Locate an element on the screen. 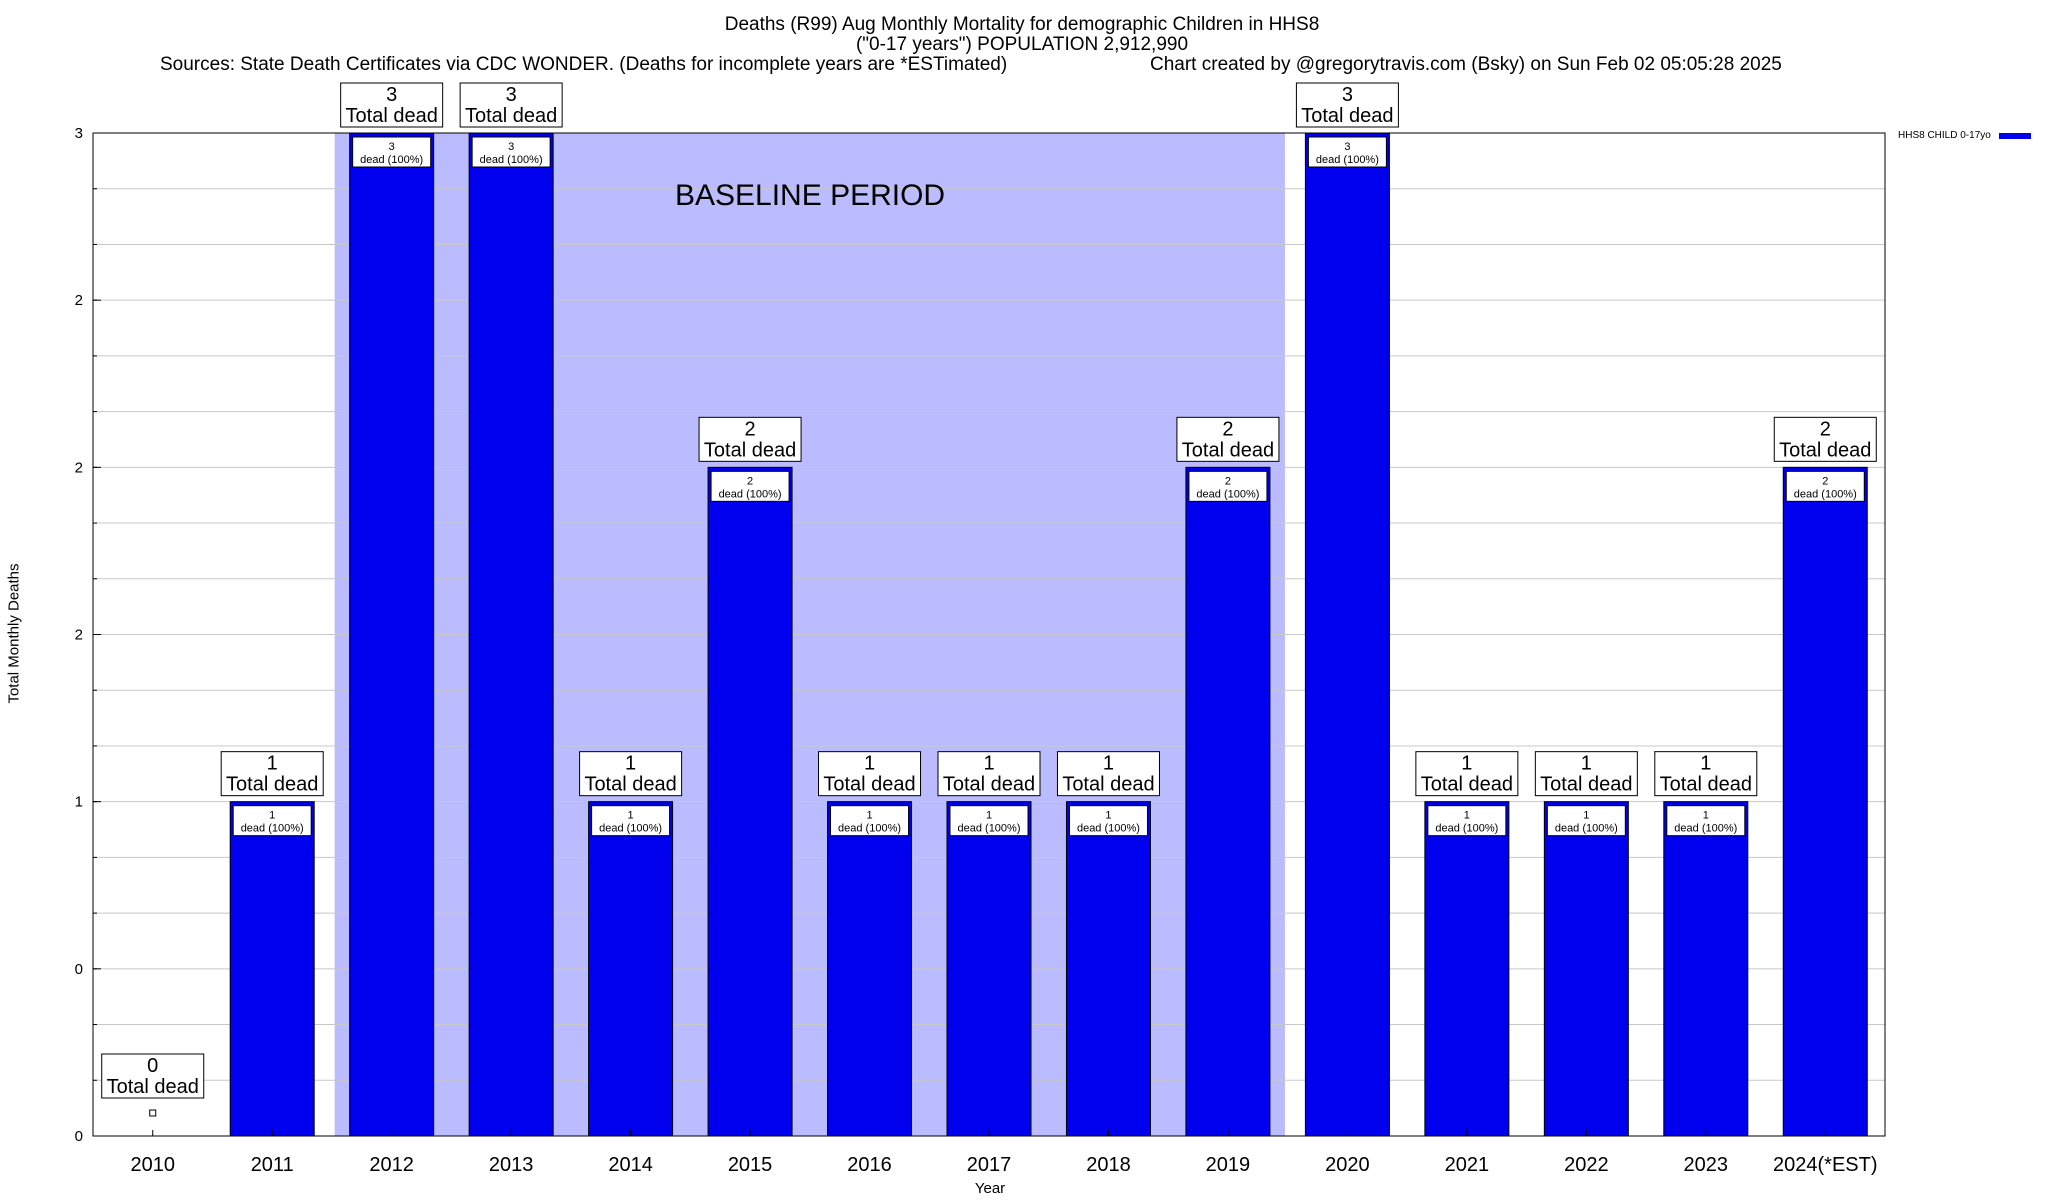 This screenshot has height=1200, width=2048. x-tick-label: 2021 is located at coordinates (1467, 1165).